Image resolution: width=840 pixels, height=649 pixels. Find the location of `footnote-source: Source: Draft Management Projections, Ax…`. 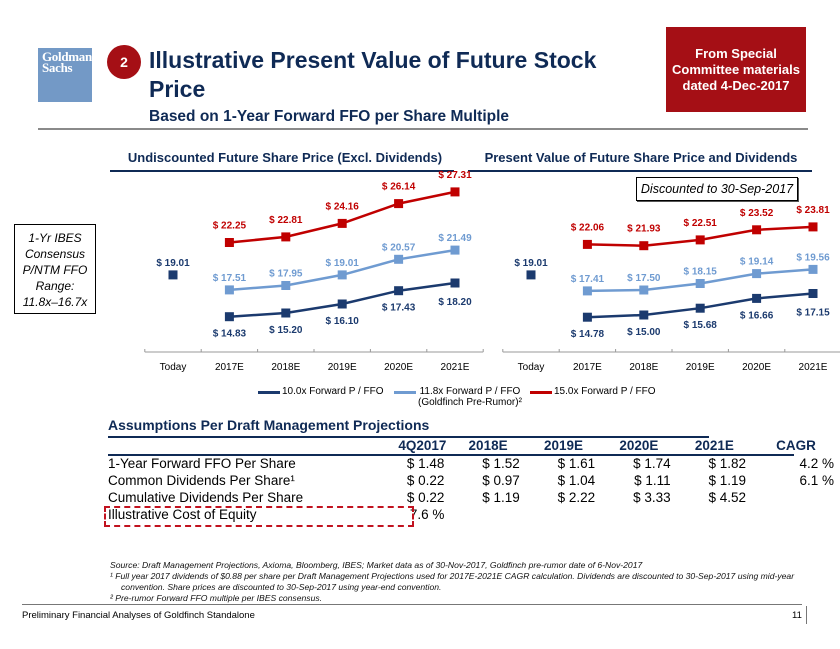

footnote-source: Source: Draft Management Projections, Ax… is located at coordinates (376, 565).